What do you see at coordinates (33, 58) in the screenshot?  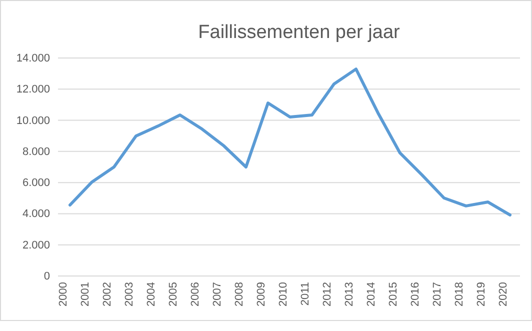 I see `y-tick-label: 14.000` at bounding box center [33, 58].